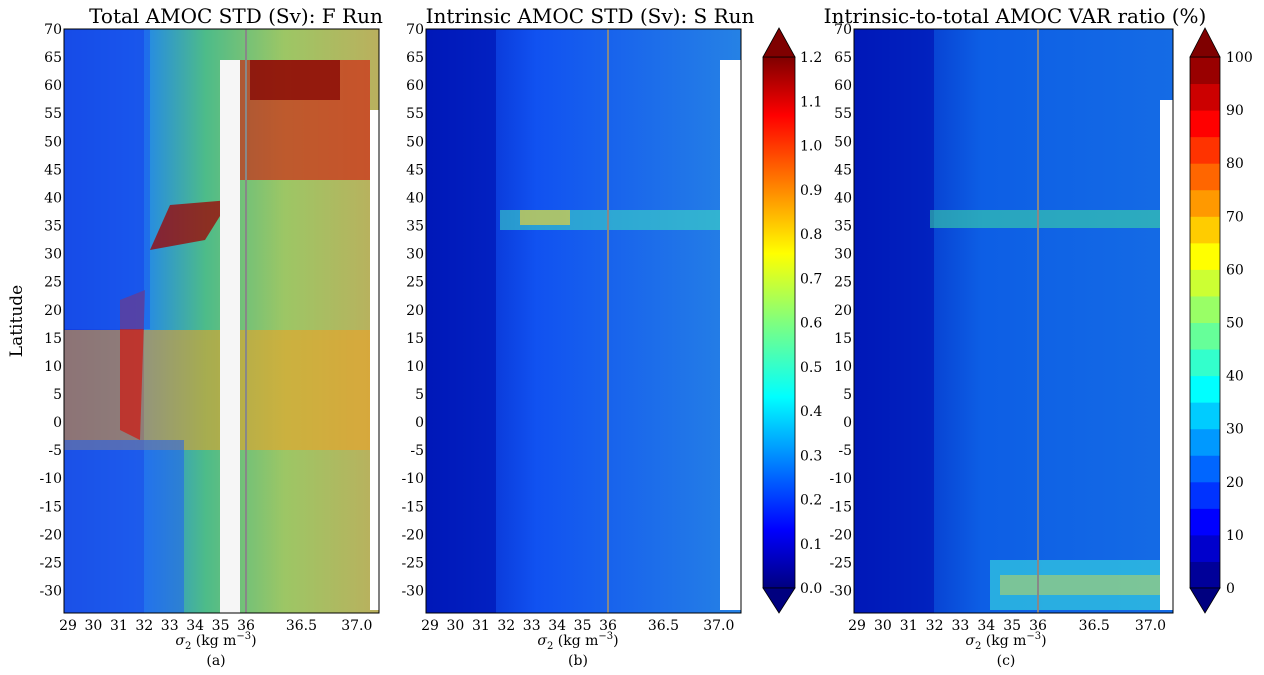 This screenshot has width=1264, height=675. What do you see at coordinates (1006, 661) in the screenshot?
I see `panel-c-label: (c)` at bounding box center [1006, 661].